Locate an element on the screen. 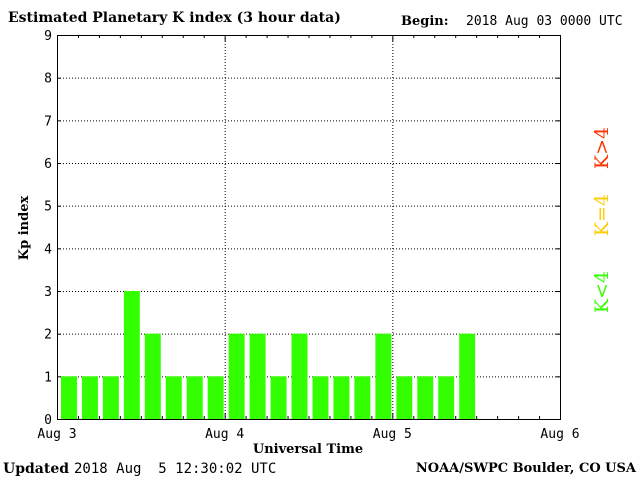  x-tick-label: Aug 3 is located at coordinates (56, 434).